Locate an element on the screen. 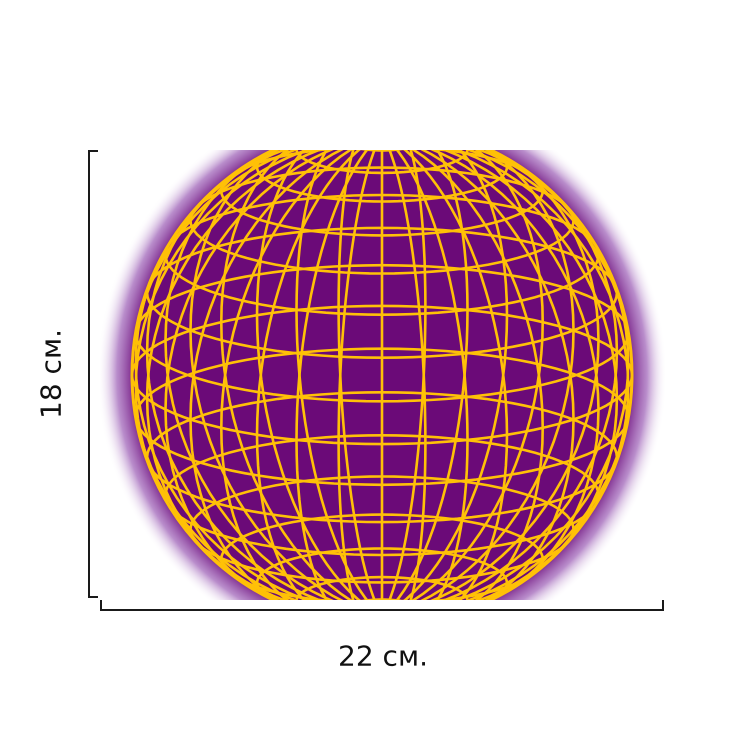 The image size is (750, 750). height-dimension-line is located at coordinates (89, 374).